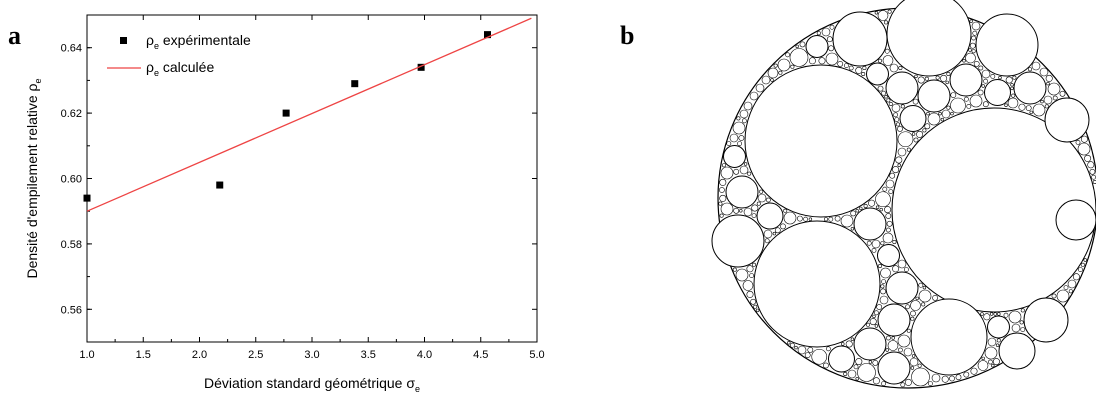  Describe the element at coordinates (199, 355) in the screenshot. I see `x-tick-label: 2.0` at that location.